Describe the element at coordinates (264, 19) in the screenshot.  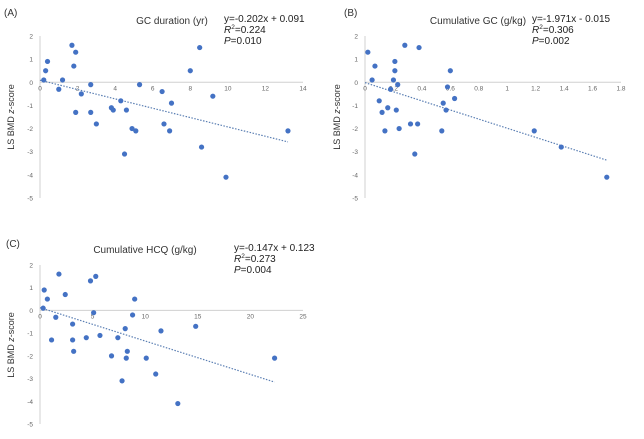
I see `regression-equation: y=-0.202x + 0.091` at that location.